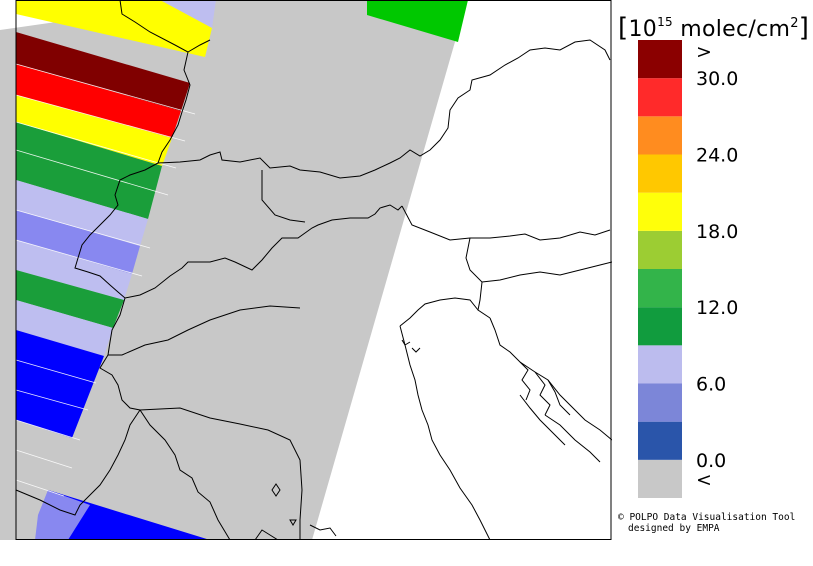 The image size is (813, 566). I want to click on data-strip-green-top, so click(417, 21).